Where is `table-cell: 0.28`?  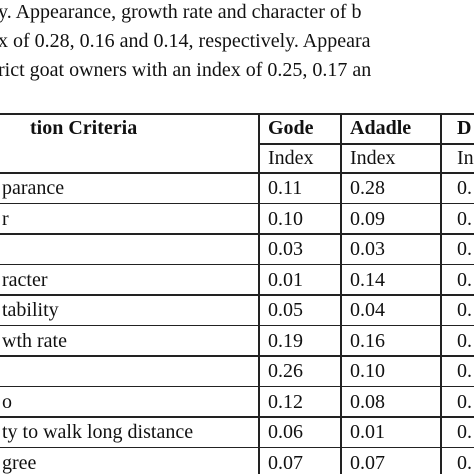 table-cell: 0.28 is located at coordinates (367, 188).